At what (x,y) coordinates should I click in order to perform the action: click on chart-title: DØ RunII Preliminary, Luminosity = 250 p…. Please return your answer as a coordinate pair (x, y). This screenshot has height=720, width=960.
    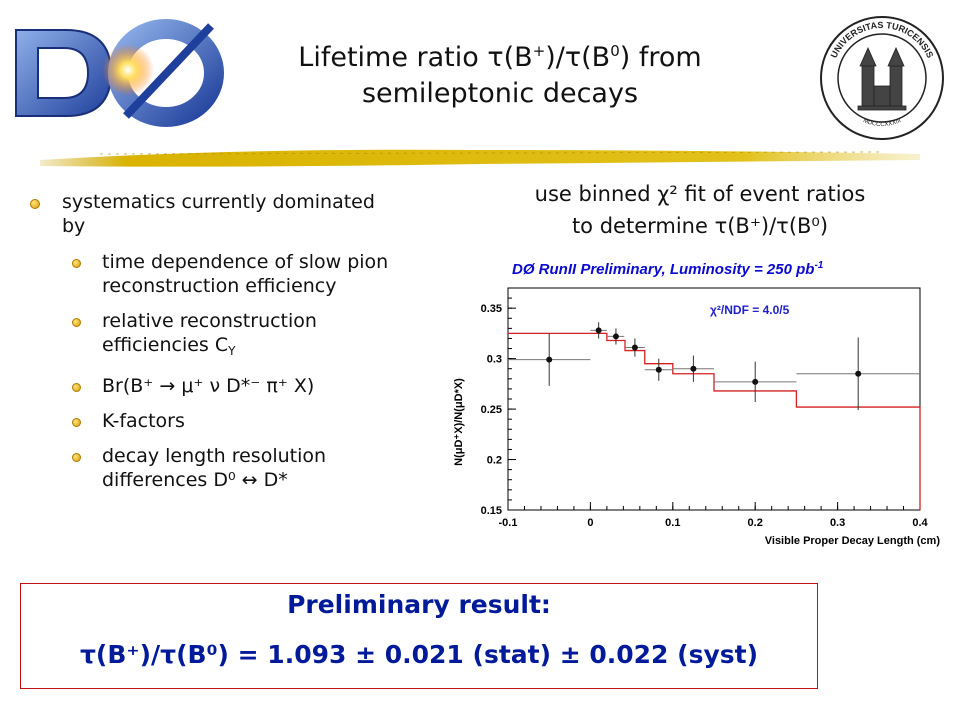
    Looking at the image, I should click on (668, 269).